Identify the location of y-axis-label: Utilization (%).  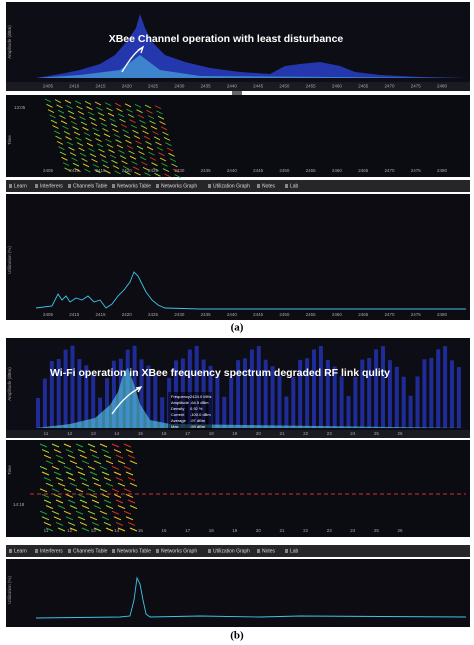
(9, 260).